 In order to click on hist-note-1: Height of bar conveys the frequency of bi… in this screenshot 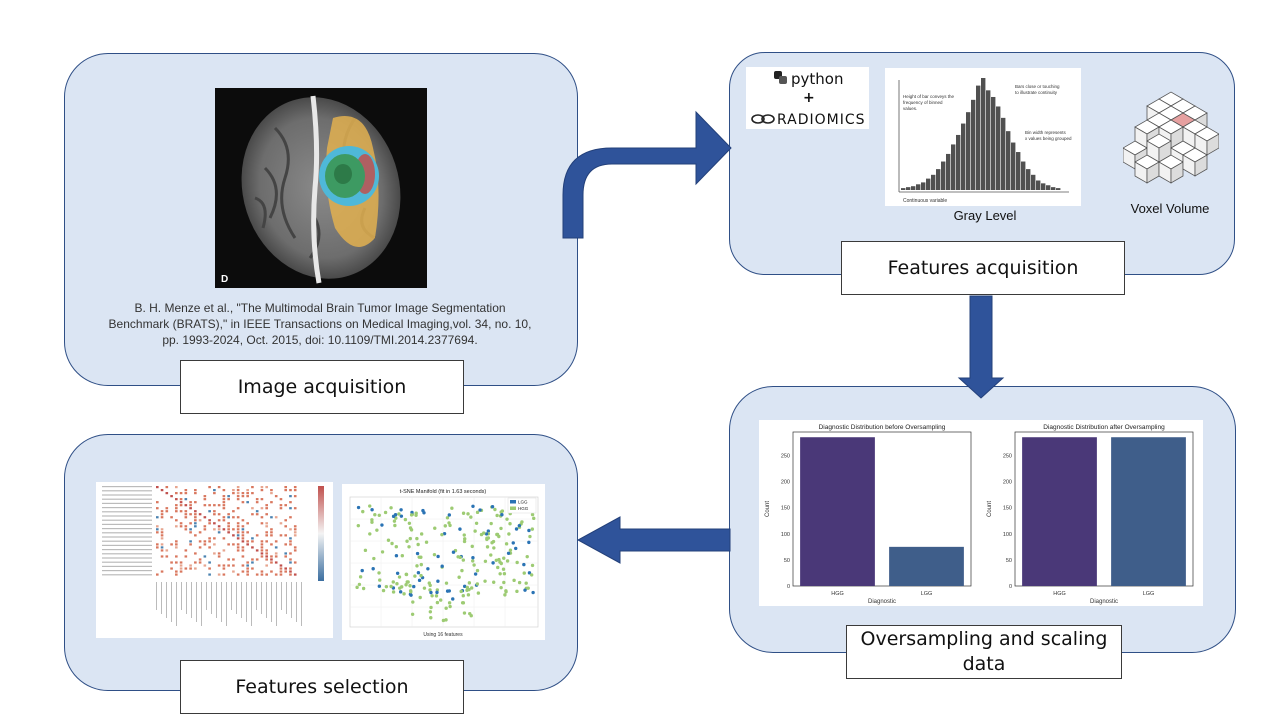, I will do `click(929, 102)`.